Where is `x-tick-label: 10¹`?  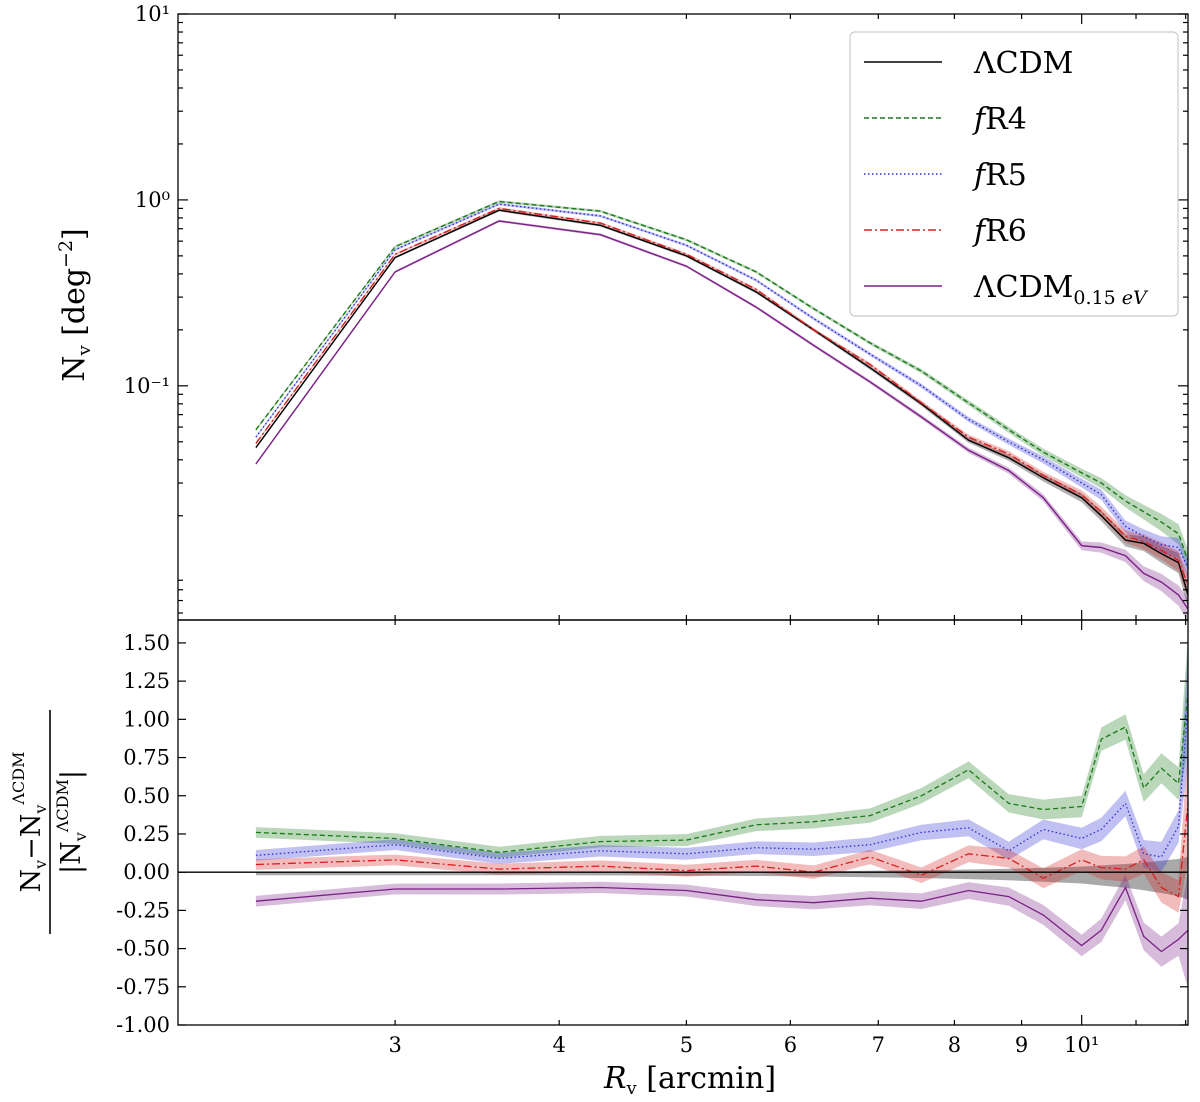 x-tick-label: 10¹ is located at coordinates (1081, 1045).